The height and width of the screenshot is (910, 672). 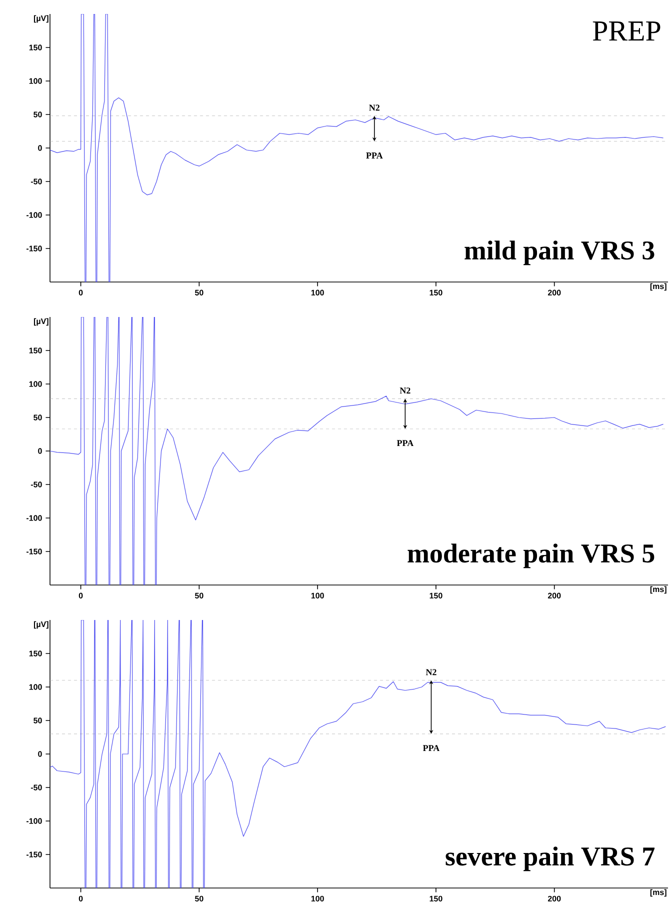 I want to click on annotation: PREP, so click(x=626, y=31).